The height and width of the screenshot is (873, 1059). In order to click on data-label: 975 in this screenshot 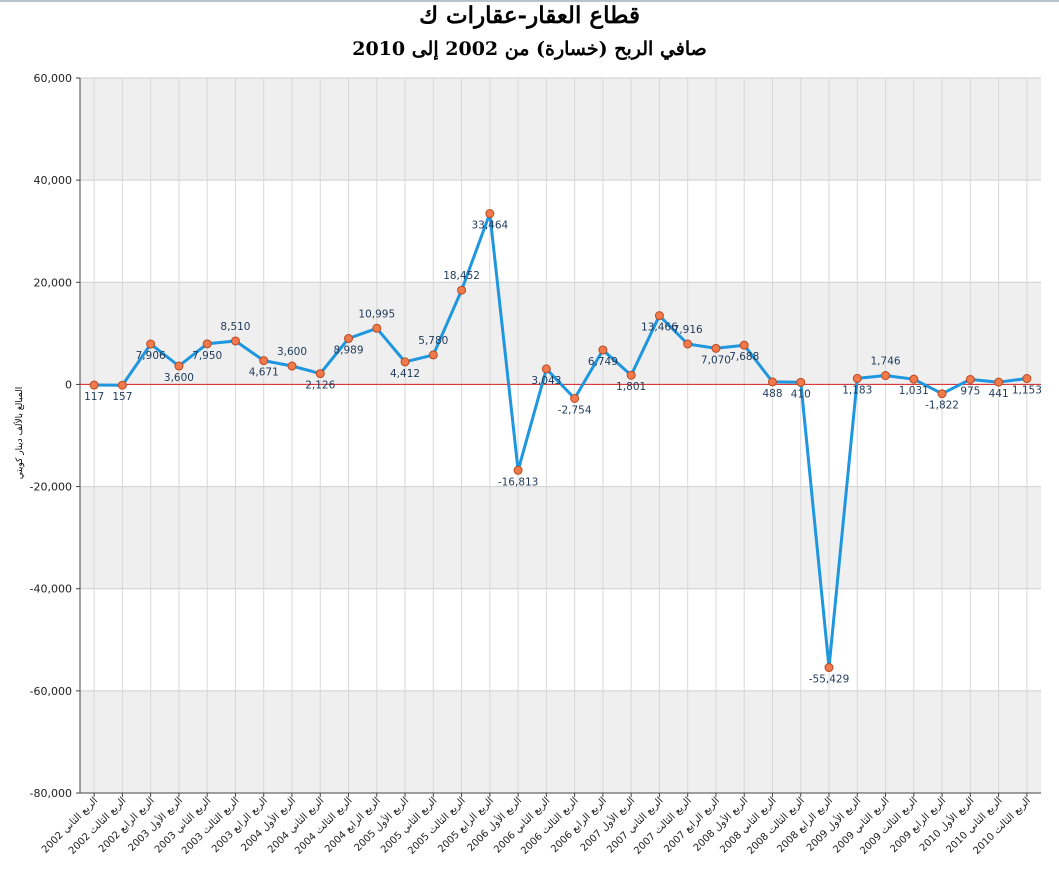, I will do `click(970, 391)`.